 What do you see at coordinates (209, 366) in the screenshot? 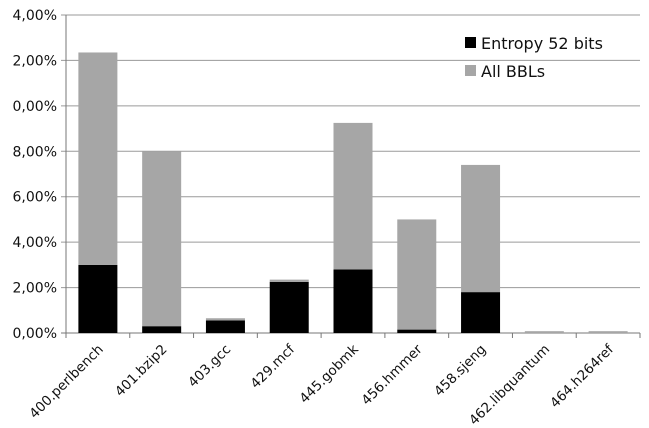
I see `x-category-label: 403.gcc` at bounding box center [209, 366].